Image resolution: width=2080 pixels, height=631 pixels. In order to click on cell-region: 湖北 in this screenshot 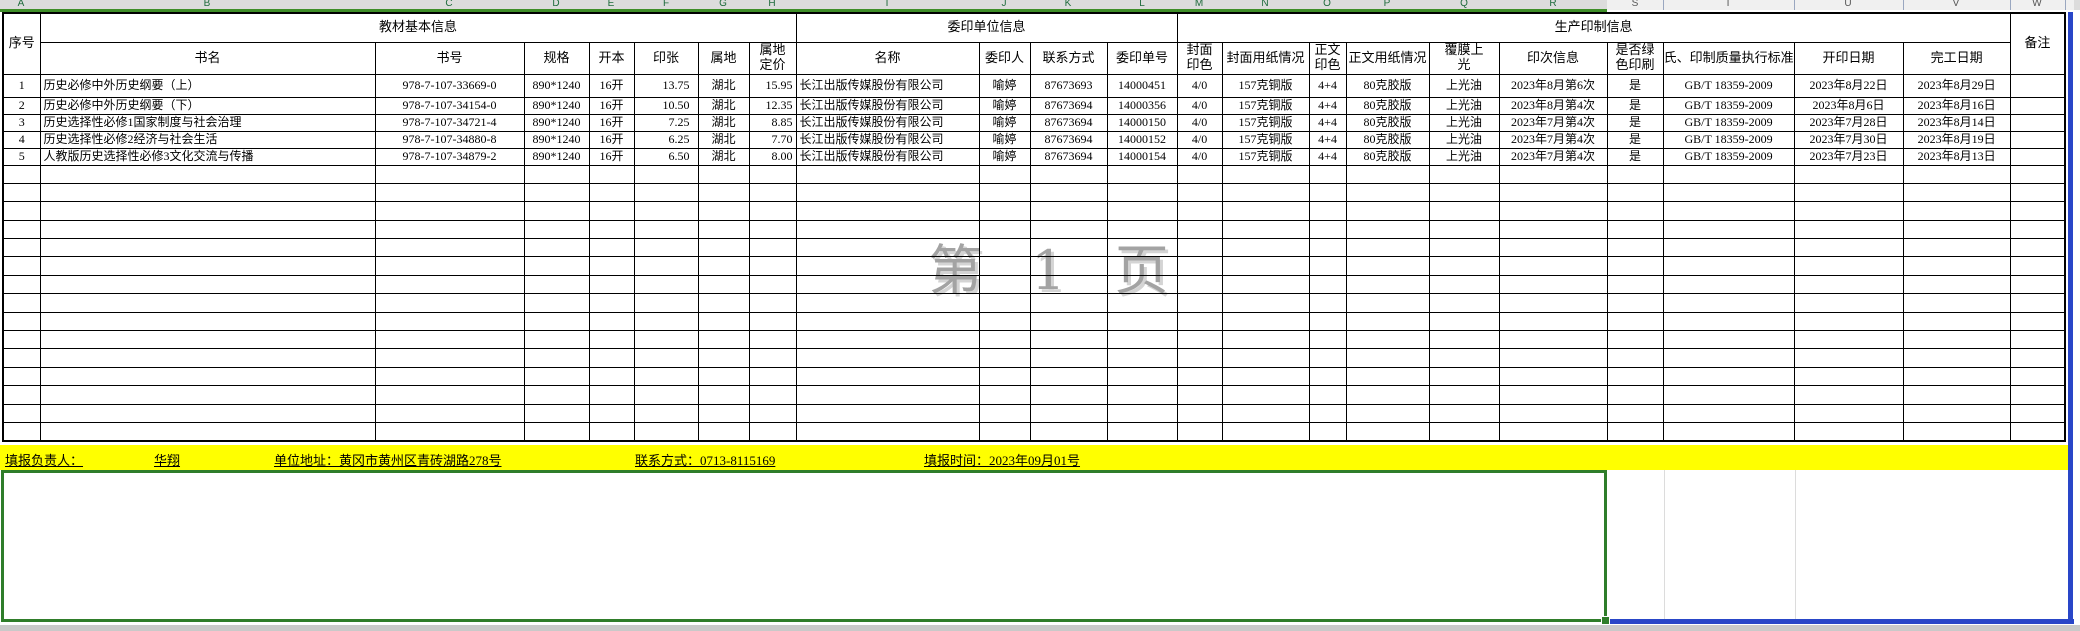, I will do `click(723, 156)`.